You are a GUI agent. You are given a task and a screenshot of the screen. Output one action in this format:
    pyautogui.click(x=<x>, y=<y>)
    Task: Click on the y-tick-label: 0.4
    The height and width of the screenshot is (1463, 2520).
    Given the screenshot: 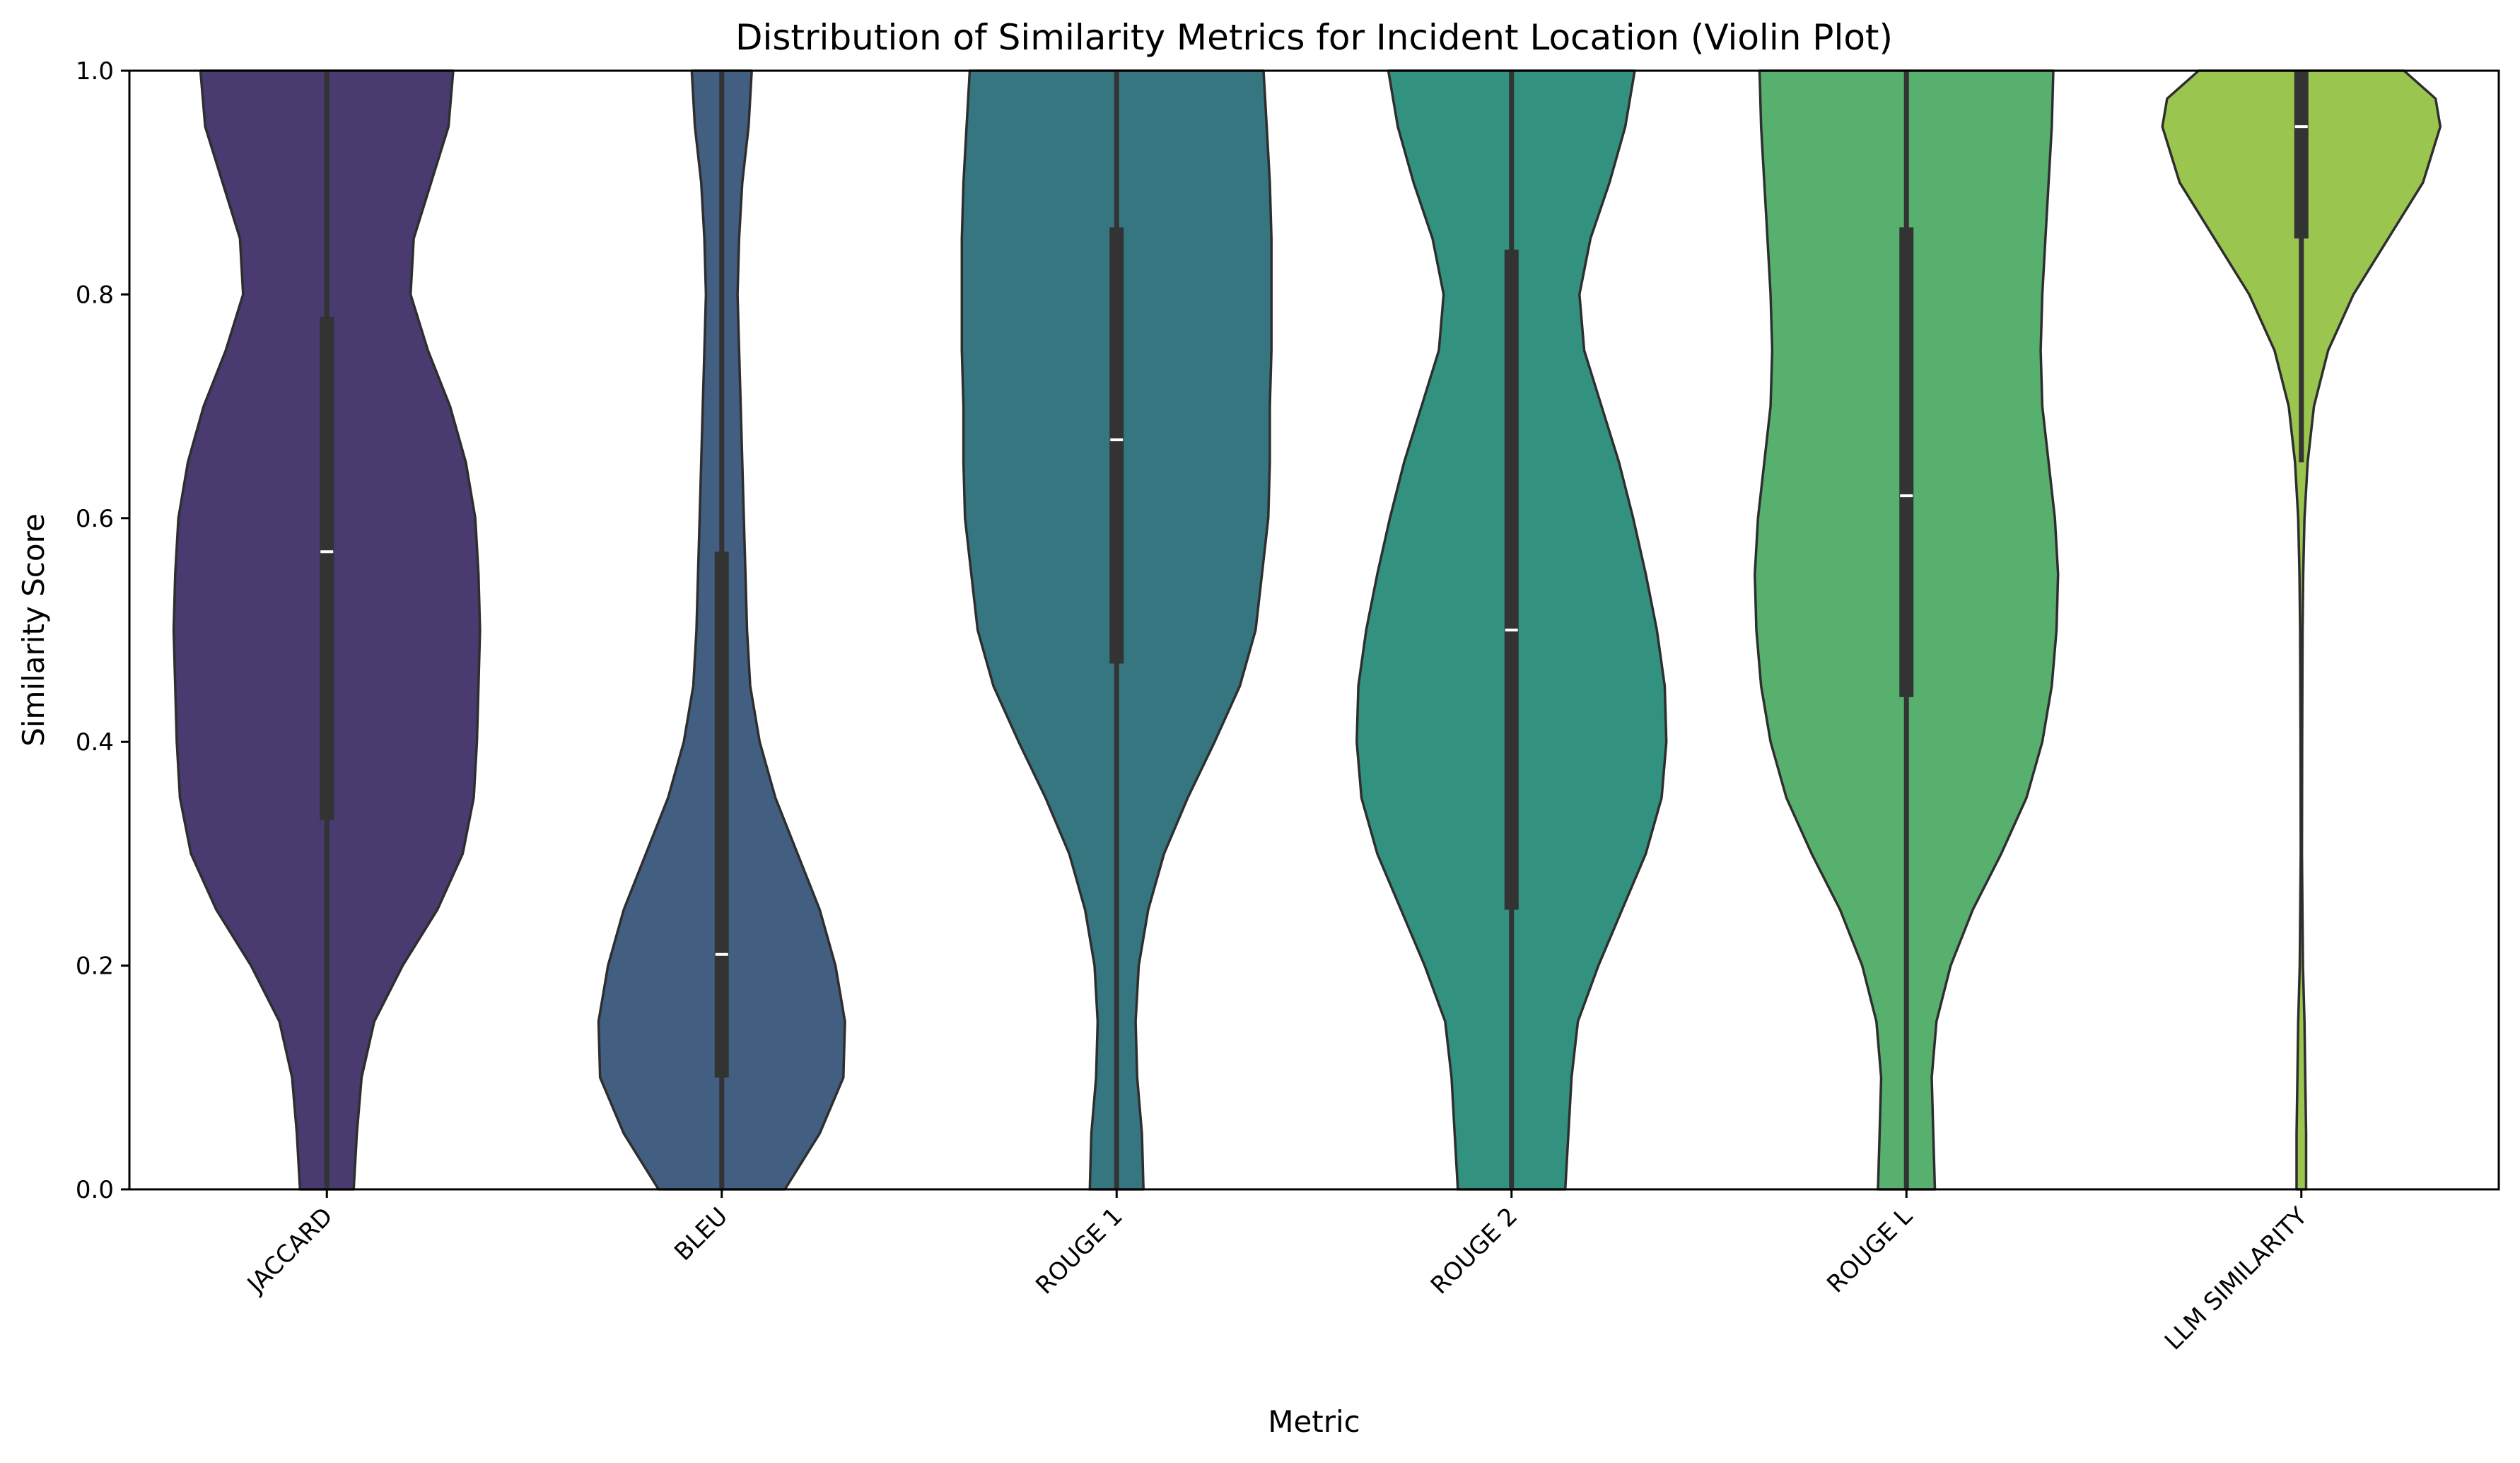 What is the action you would take?
    pyautogui.click(x=95, y=743)
    